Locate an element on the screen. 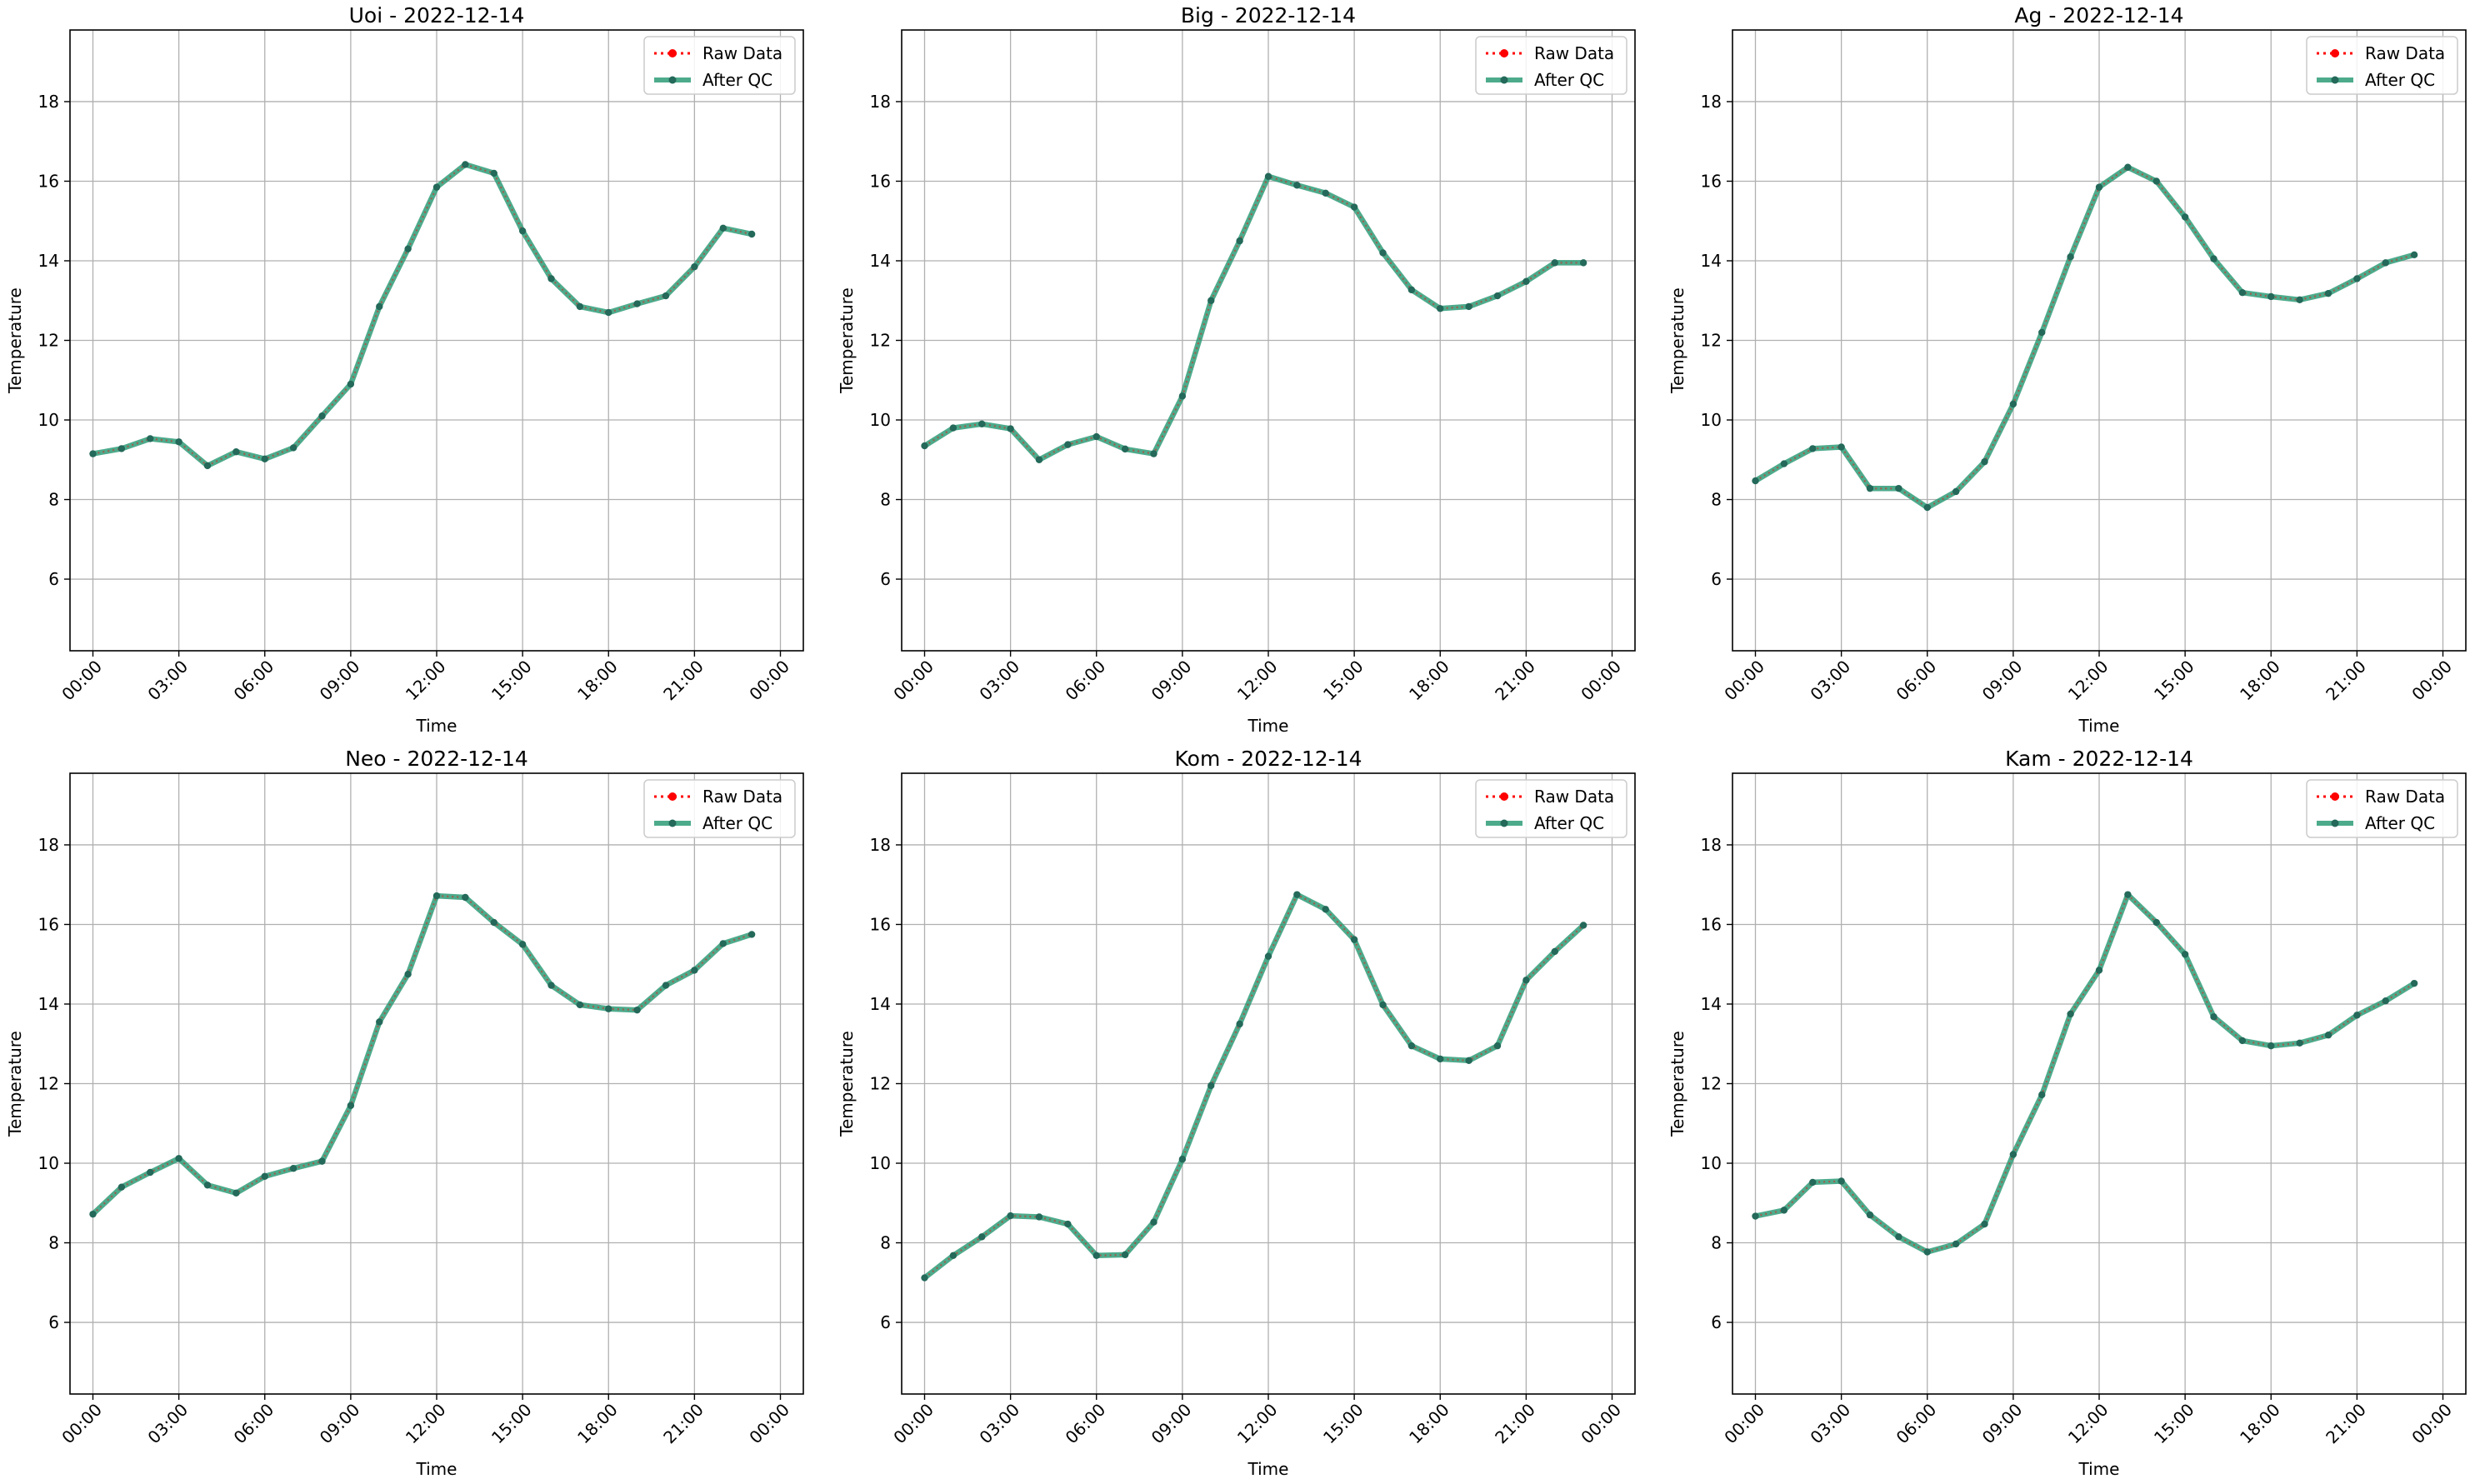 Image resolution: width=2485 pixels, height=1484 pixels. x-tick-label: 06:00 is located at coordinates (1916, 1424).